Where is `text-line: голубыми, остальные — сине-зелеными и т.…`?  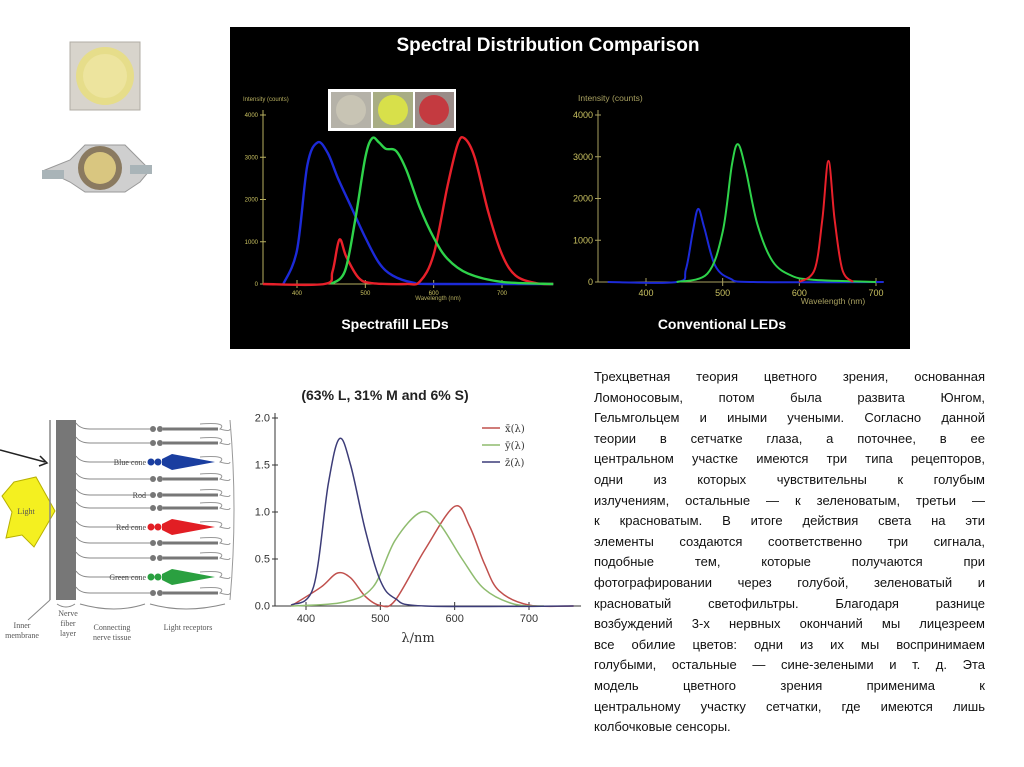 text-line: голубыми, остальные — сине-зелеными и т.… is located at coordinates (789, 665).